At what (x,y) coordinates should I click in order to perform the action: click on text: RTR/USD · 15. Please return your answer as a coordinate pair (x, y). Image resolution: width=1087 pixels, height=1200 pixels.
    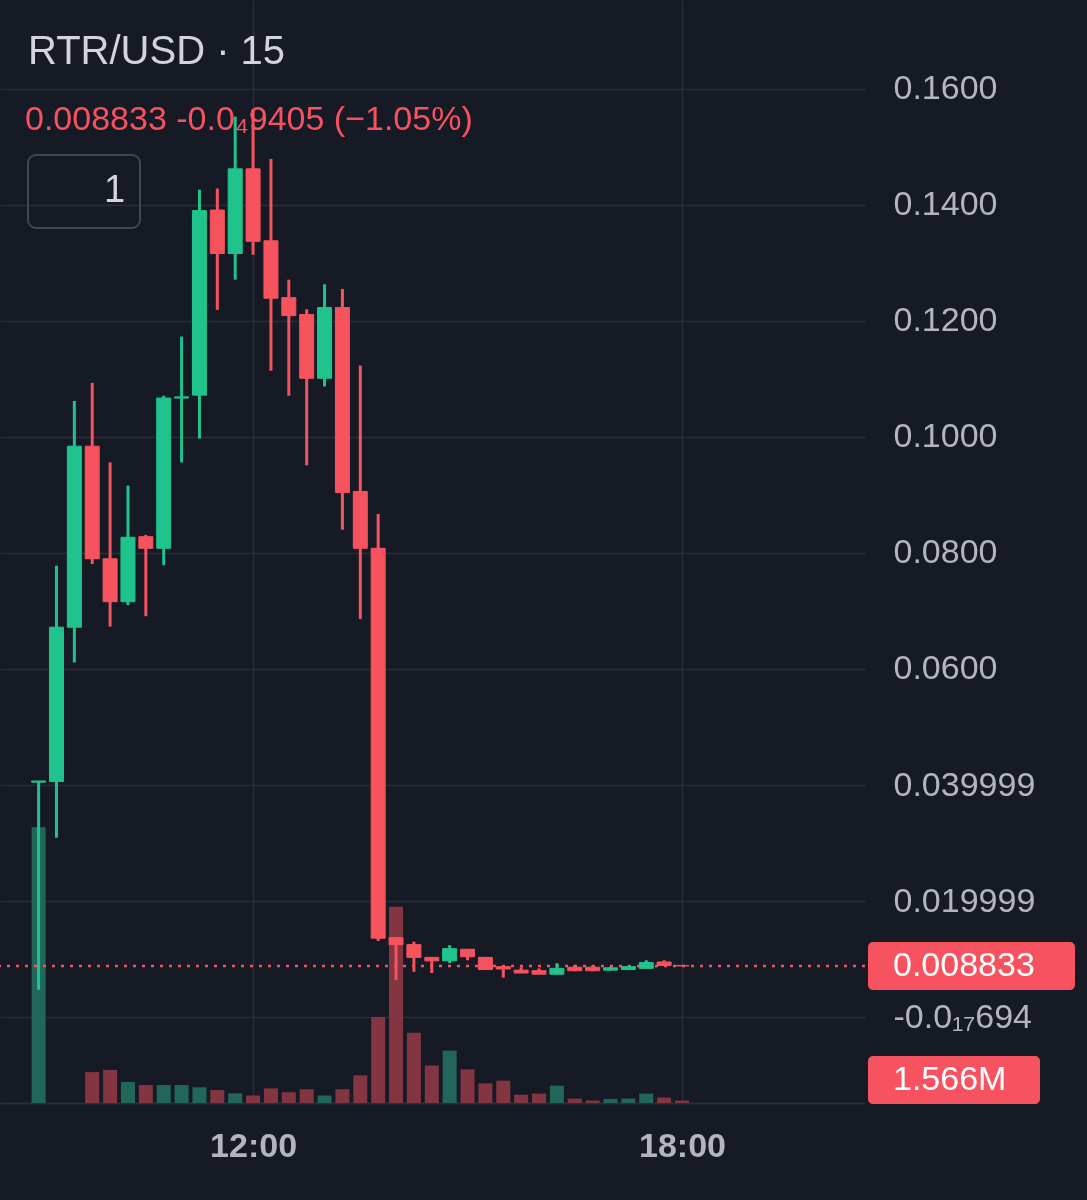
    Looking at the image, I should click on (157, 50).